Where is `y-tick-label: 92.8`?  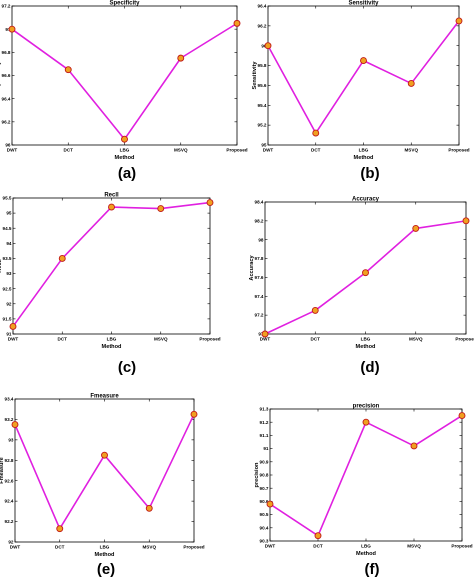
y-tick-label: 92.8 is located at coordinates (9, 460).